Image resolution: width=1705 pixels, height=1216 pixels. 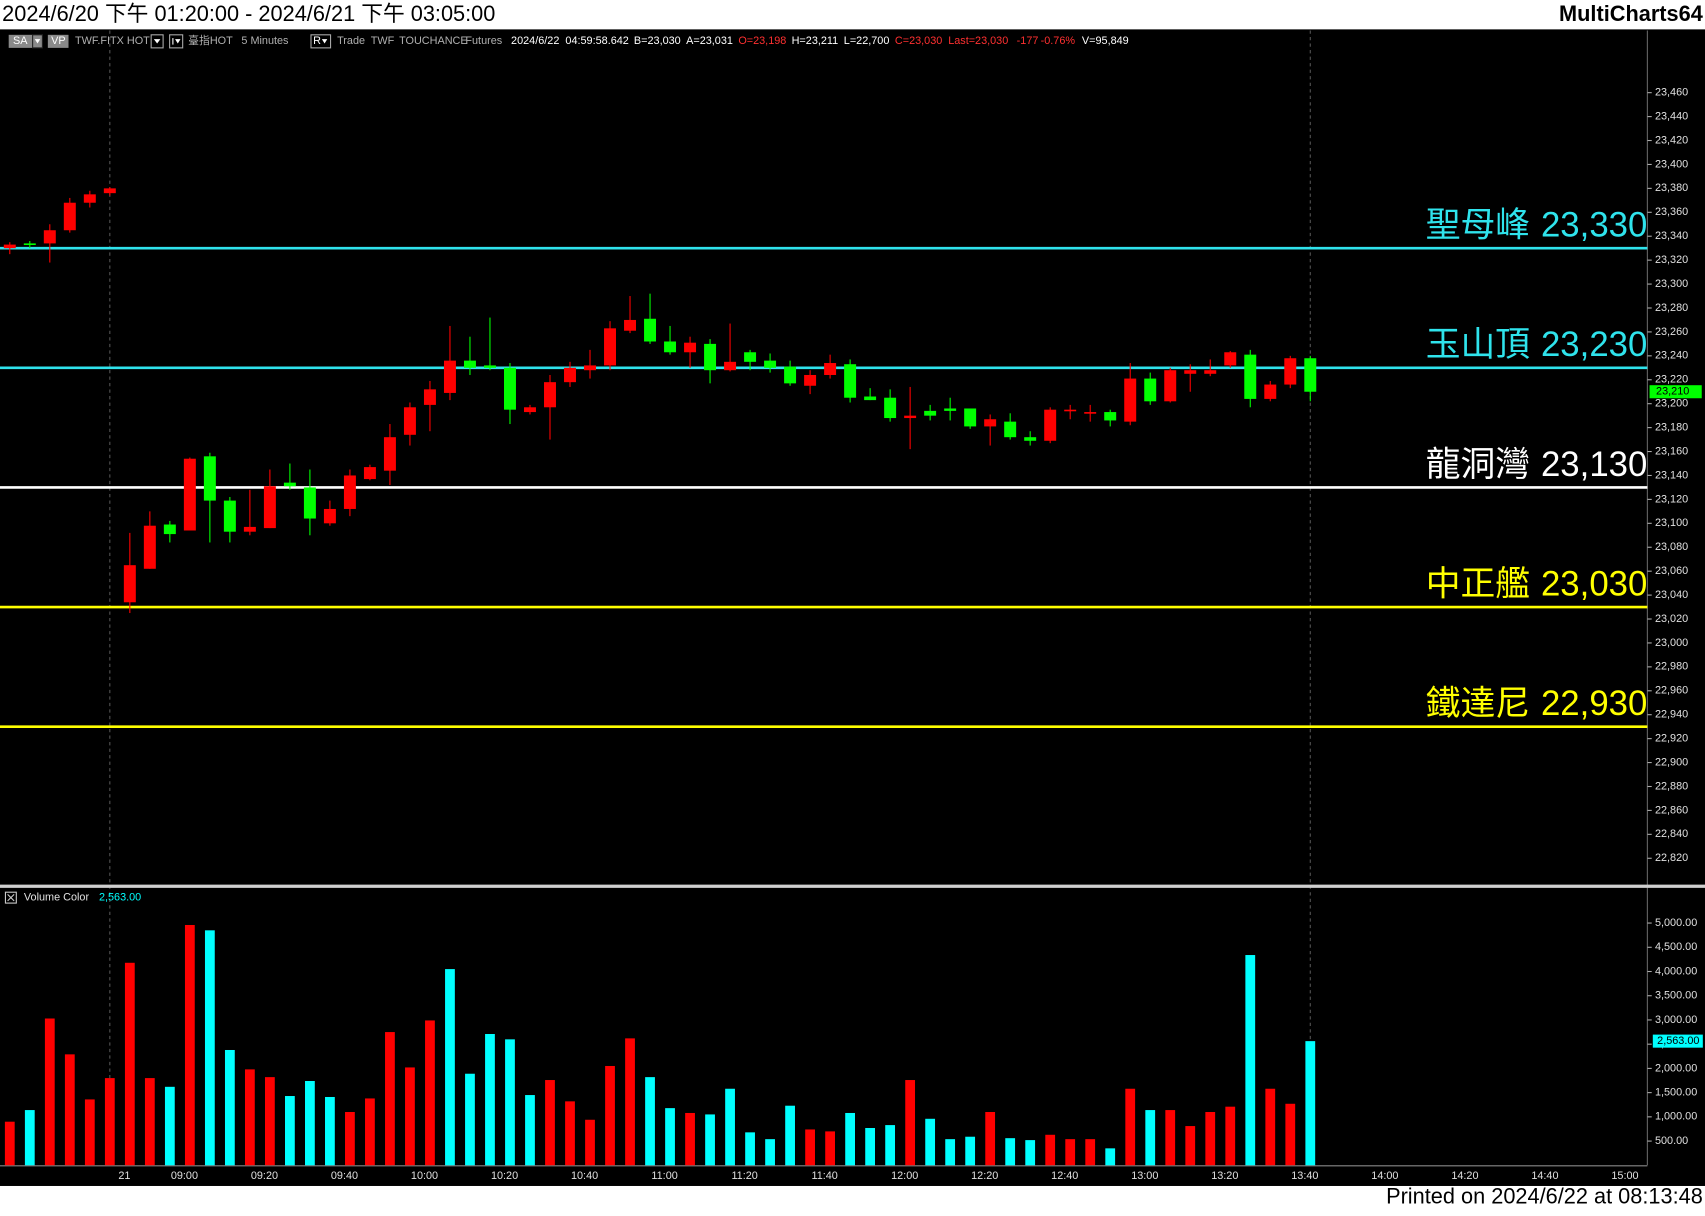 What do you see at coordinates (1676, 947) in the screenshot?
I see `y-tick-label: 4,500.00` at bounding box center [1676, 947].